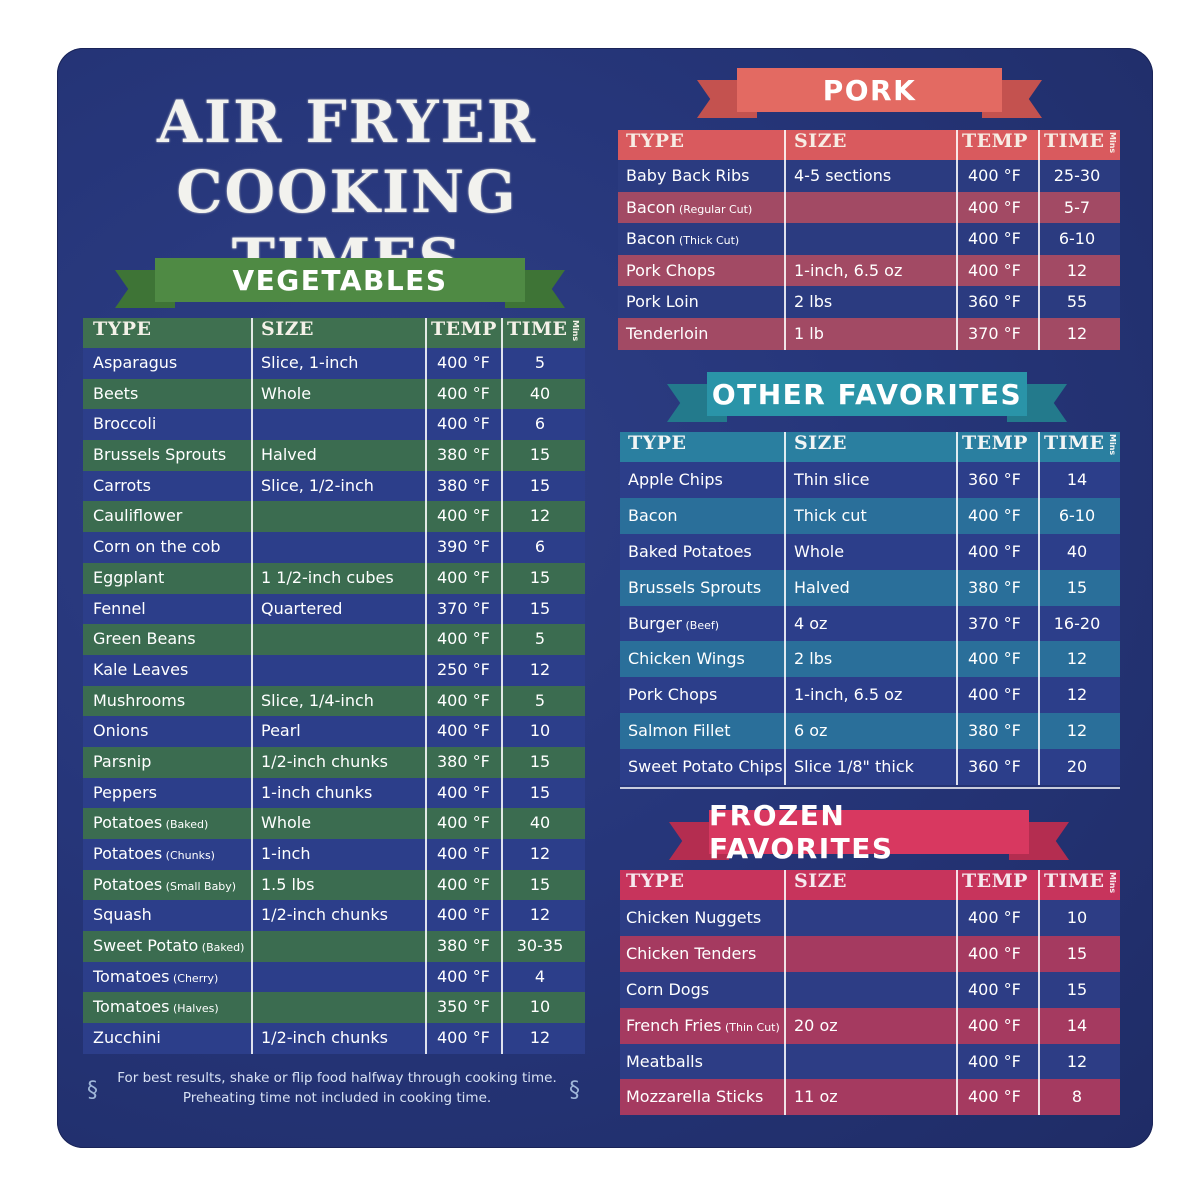  I want to click on frozen-size-cell: 11 oz, so click(816, 1097).